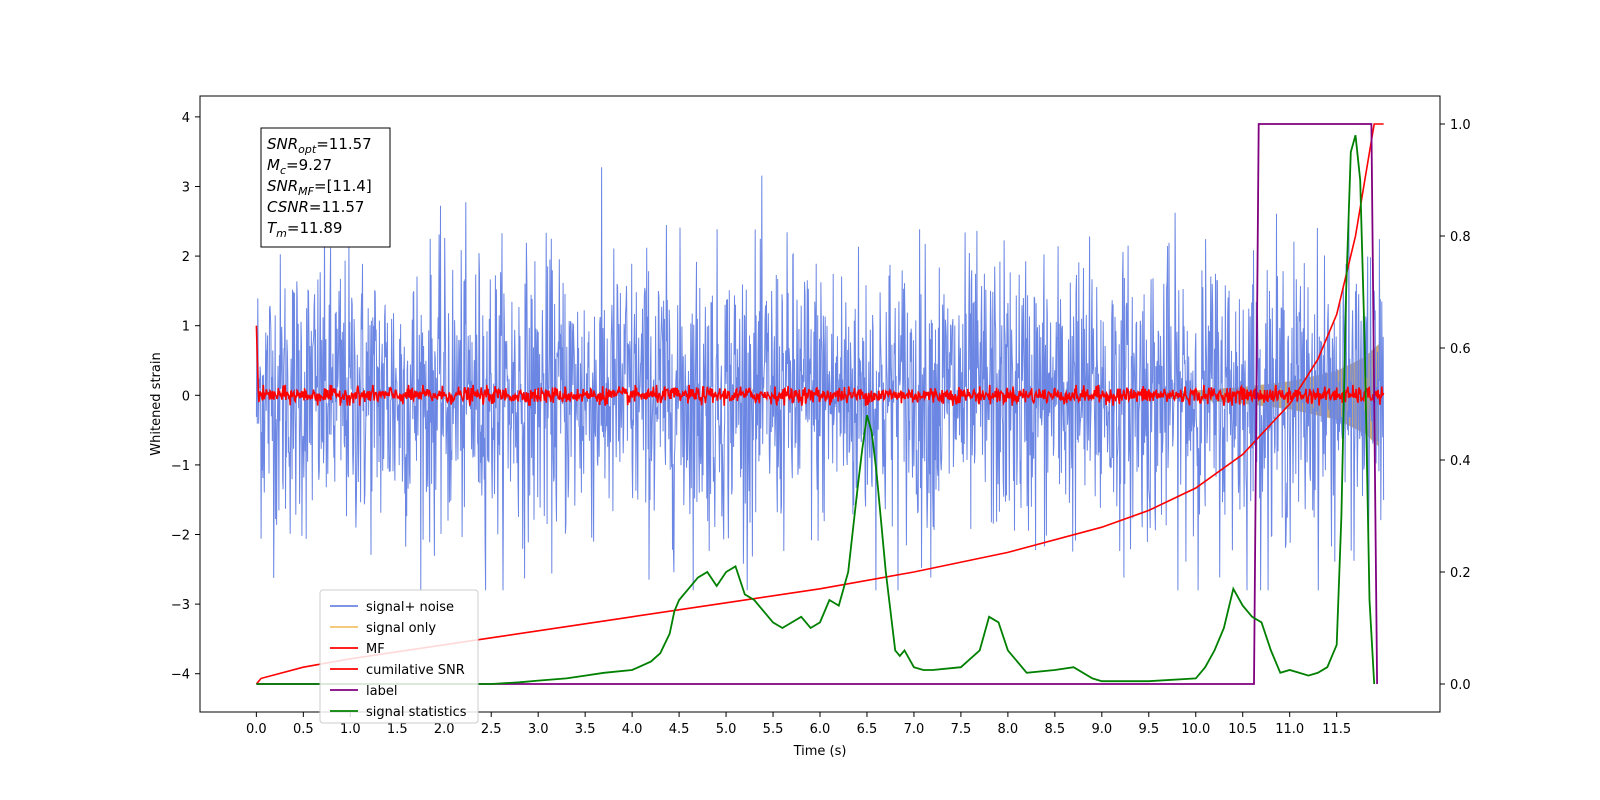  Describe the element at coordinates (585, 729) in the screenshot. I see `x-tick-label: 3.5` at that location.